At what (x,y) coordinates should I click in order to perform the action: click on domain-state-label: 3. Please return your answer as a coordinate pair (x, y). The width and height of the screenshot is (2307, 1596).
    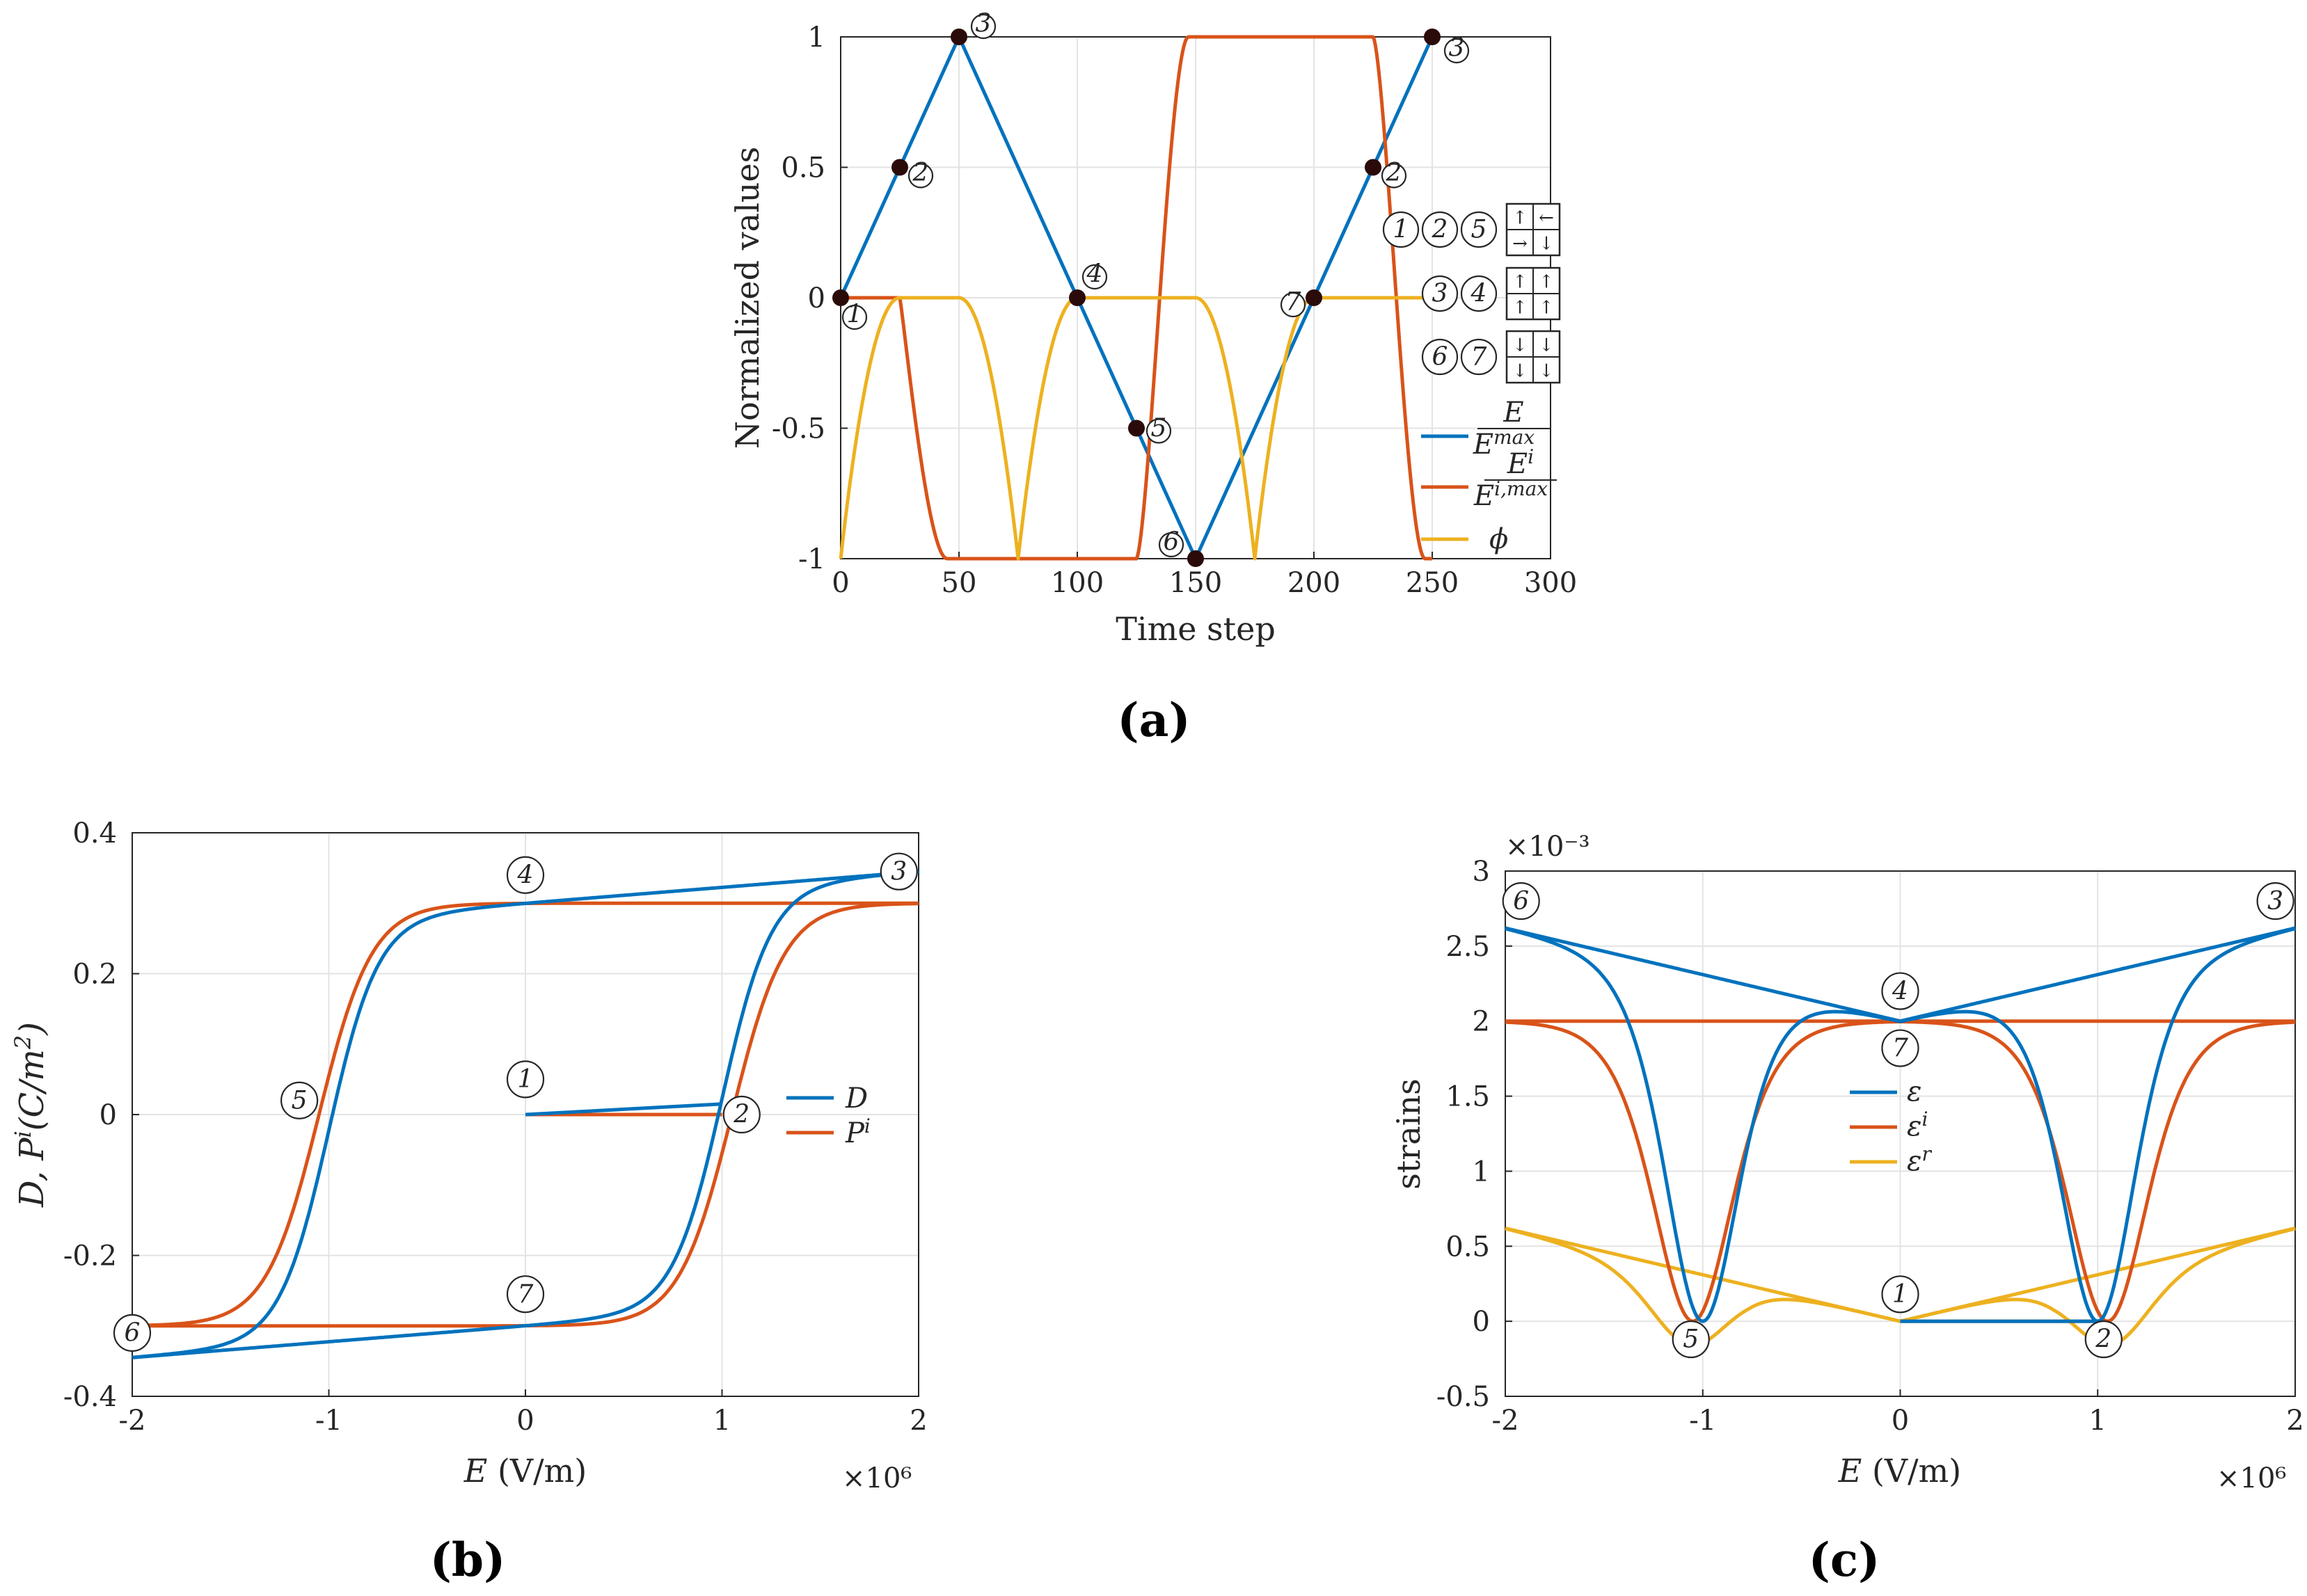
    Looking at the image, I should click on (1440, 294).